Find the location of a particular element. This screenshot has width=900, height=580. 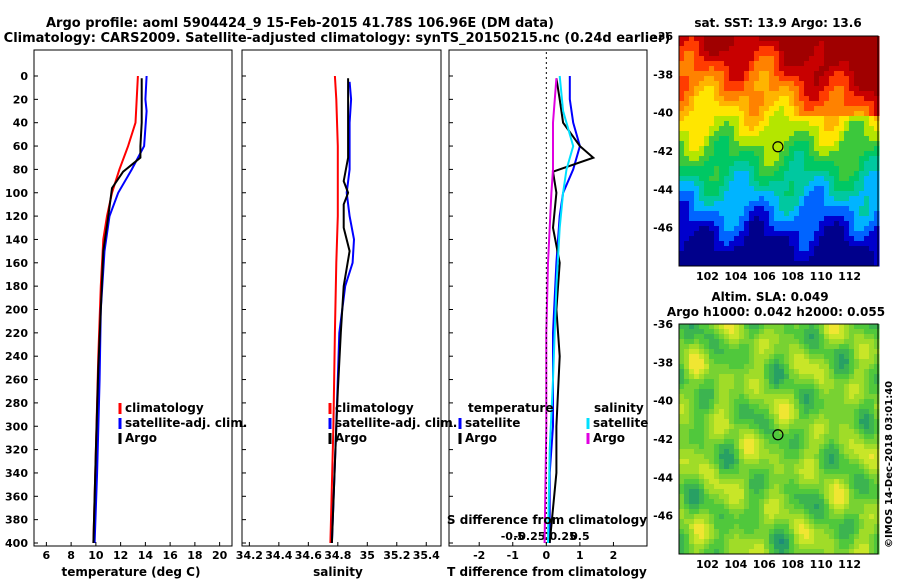

map-y-tick-label: -40 is located at coordinates (663, 401).